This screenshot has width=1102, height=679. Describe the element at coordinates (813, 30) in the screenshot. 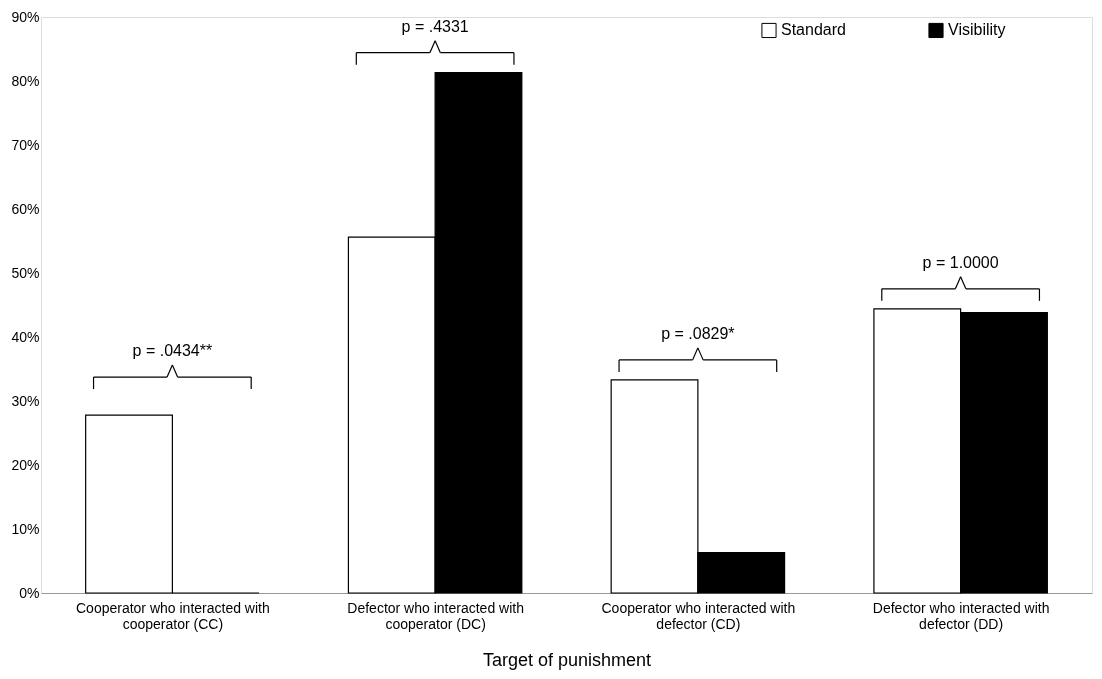

I see `legend-label: Standard` at that location.